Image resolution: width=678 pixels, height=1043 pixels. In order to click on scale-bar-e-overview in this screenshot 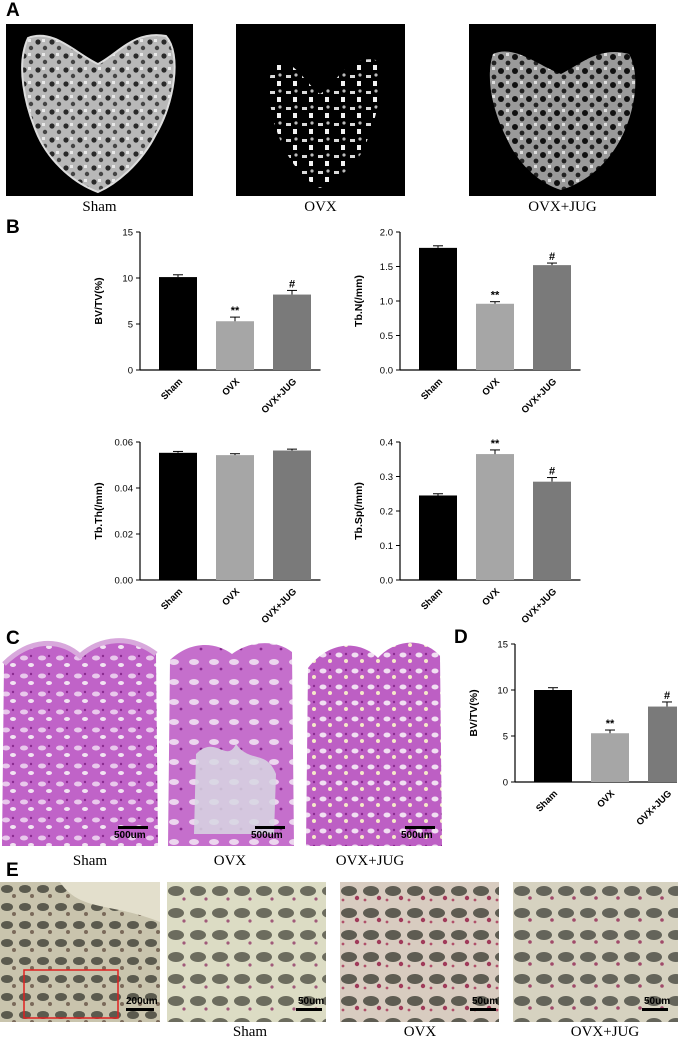, I will do `click(140, 1009)`.